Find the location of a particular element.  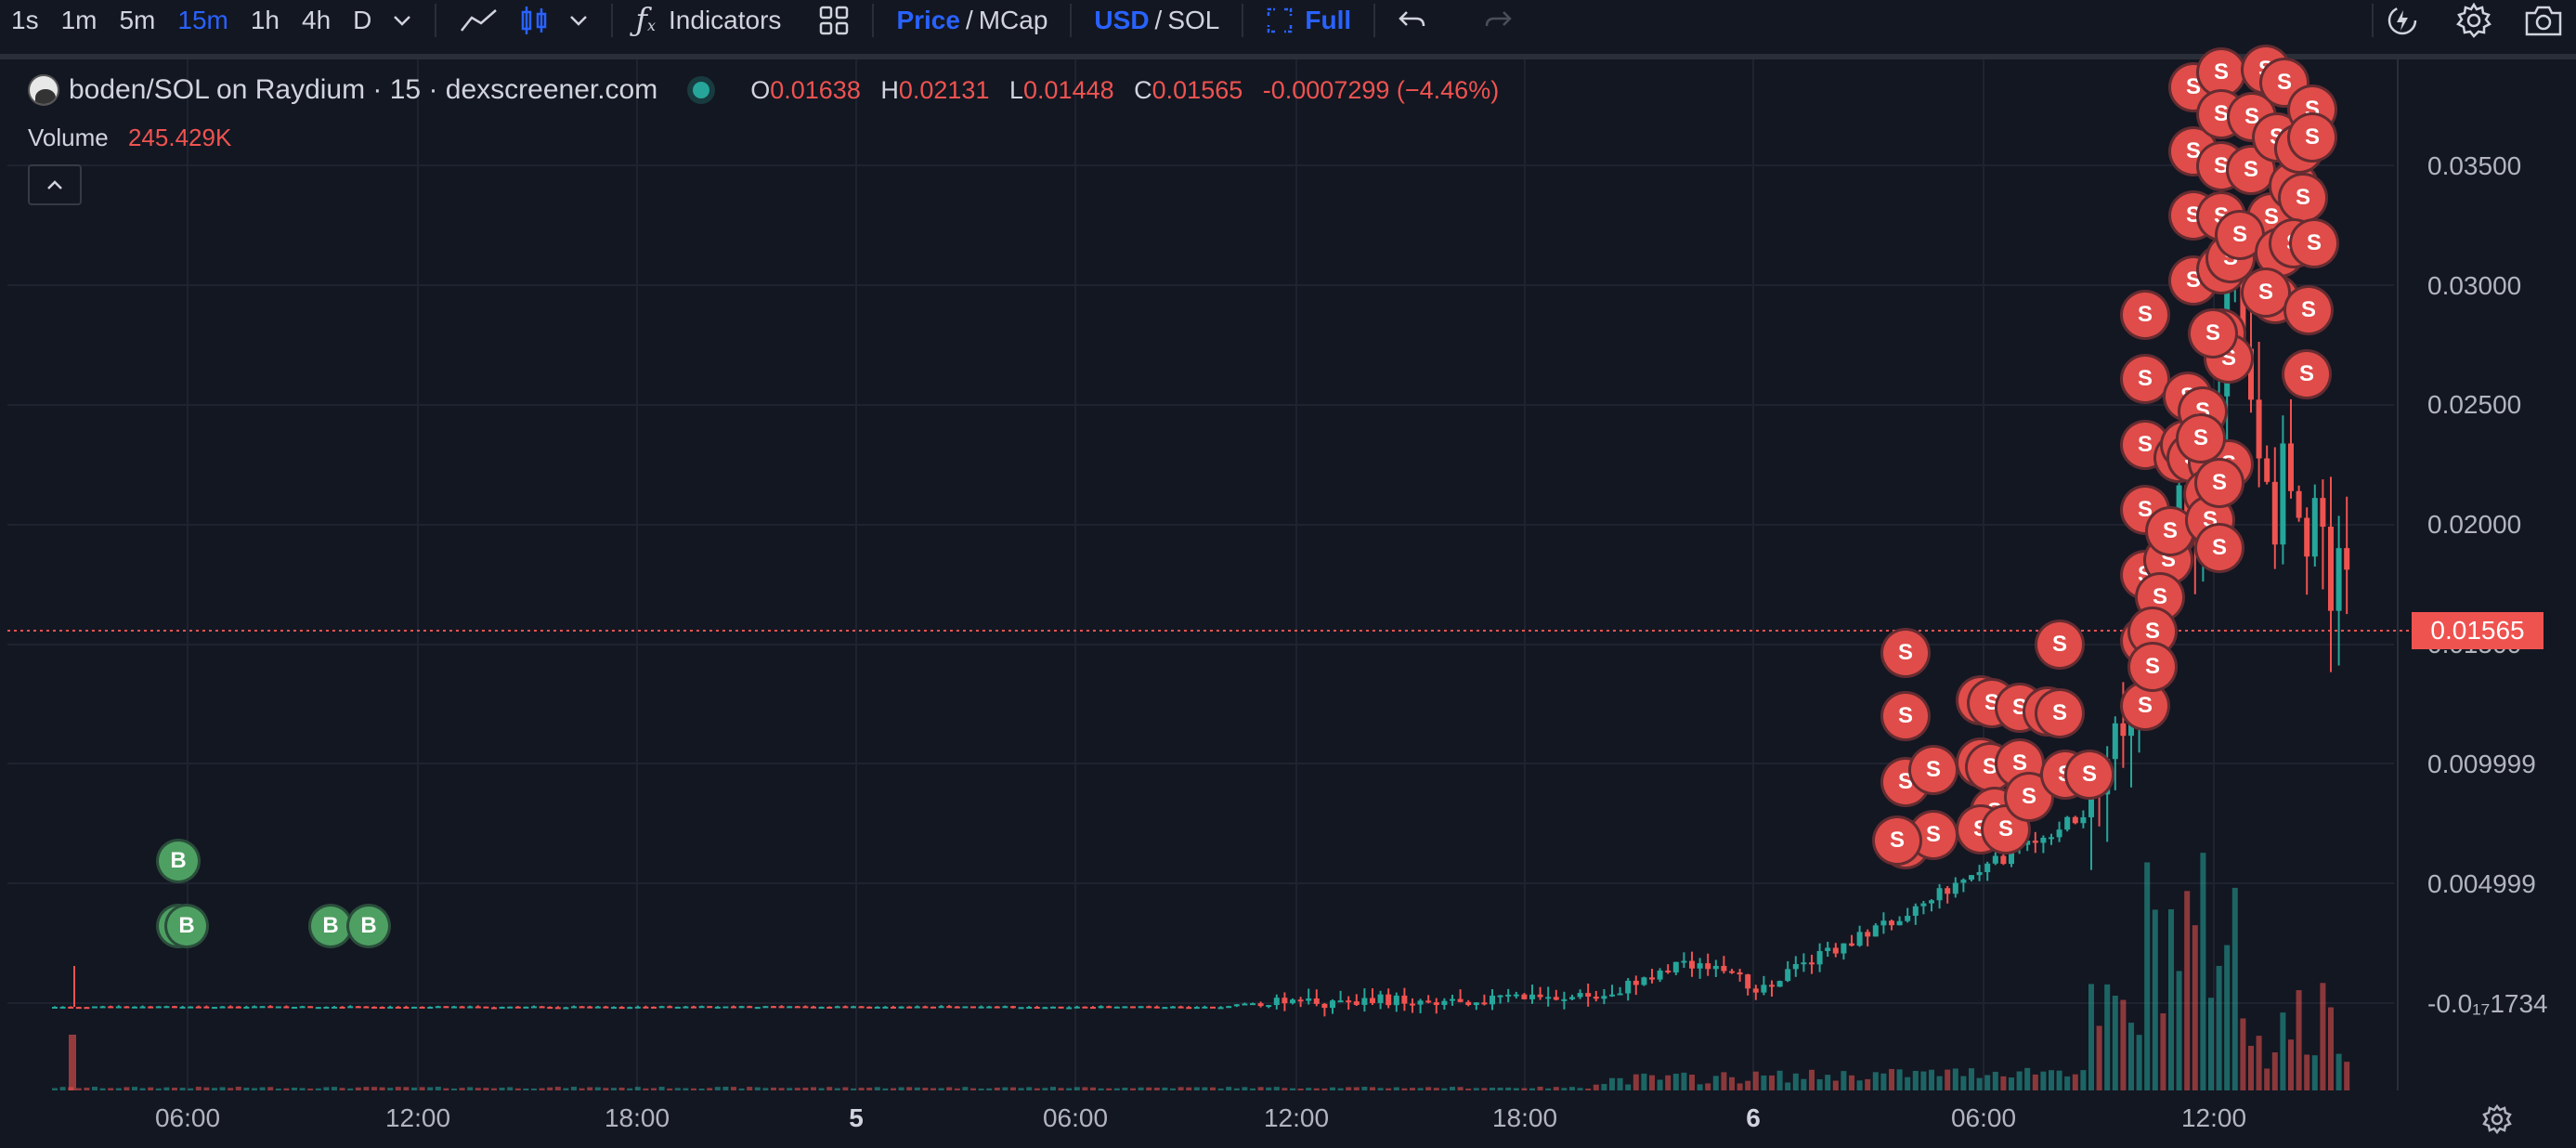

settings-icon is located at coordinates (2497, 1122).